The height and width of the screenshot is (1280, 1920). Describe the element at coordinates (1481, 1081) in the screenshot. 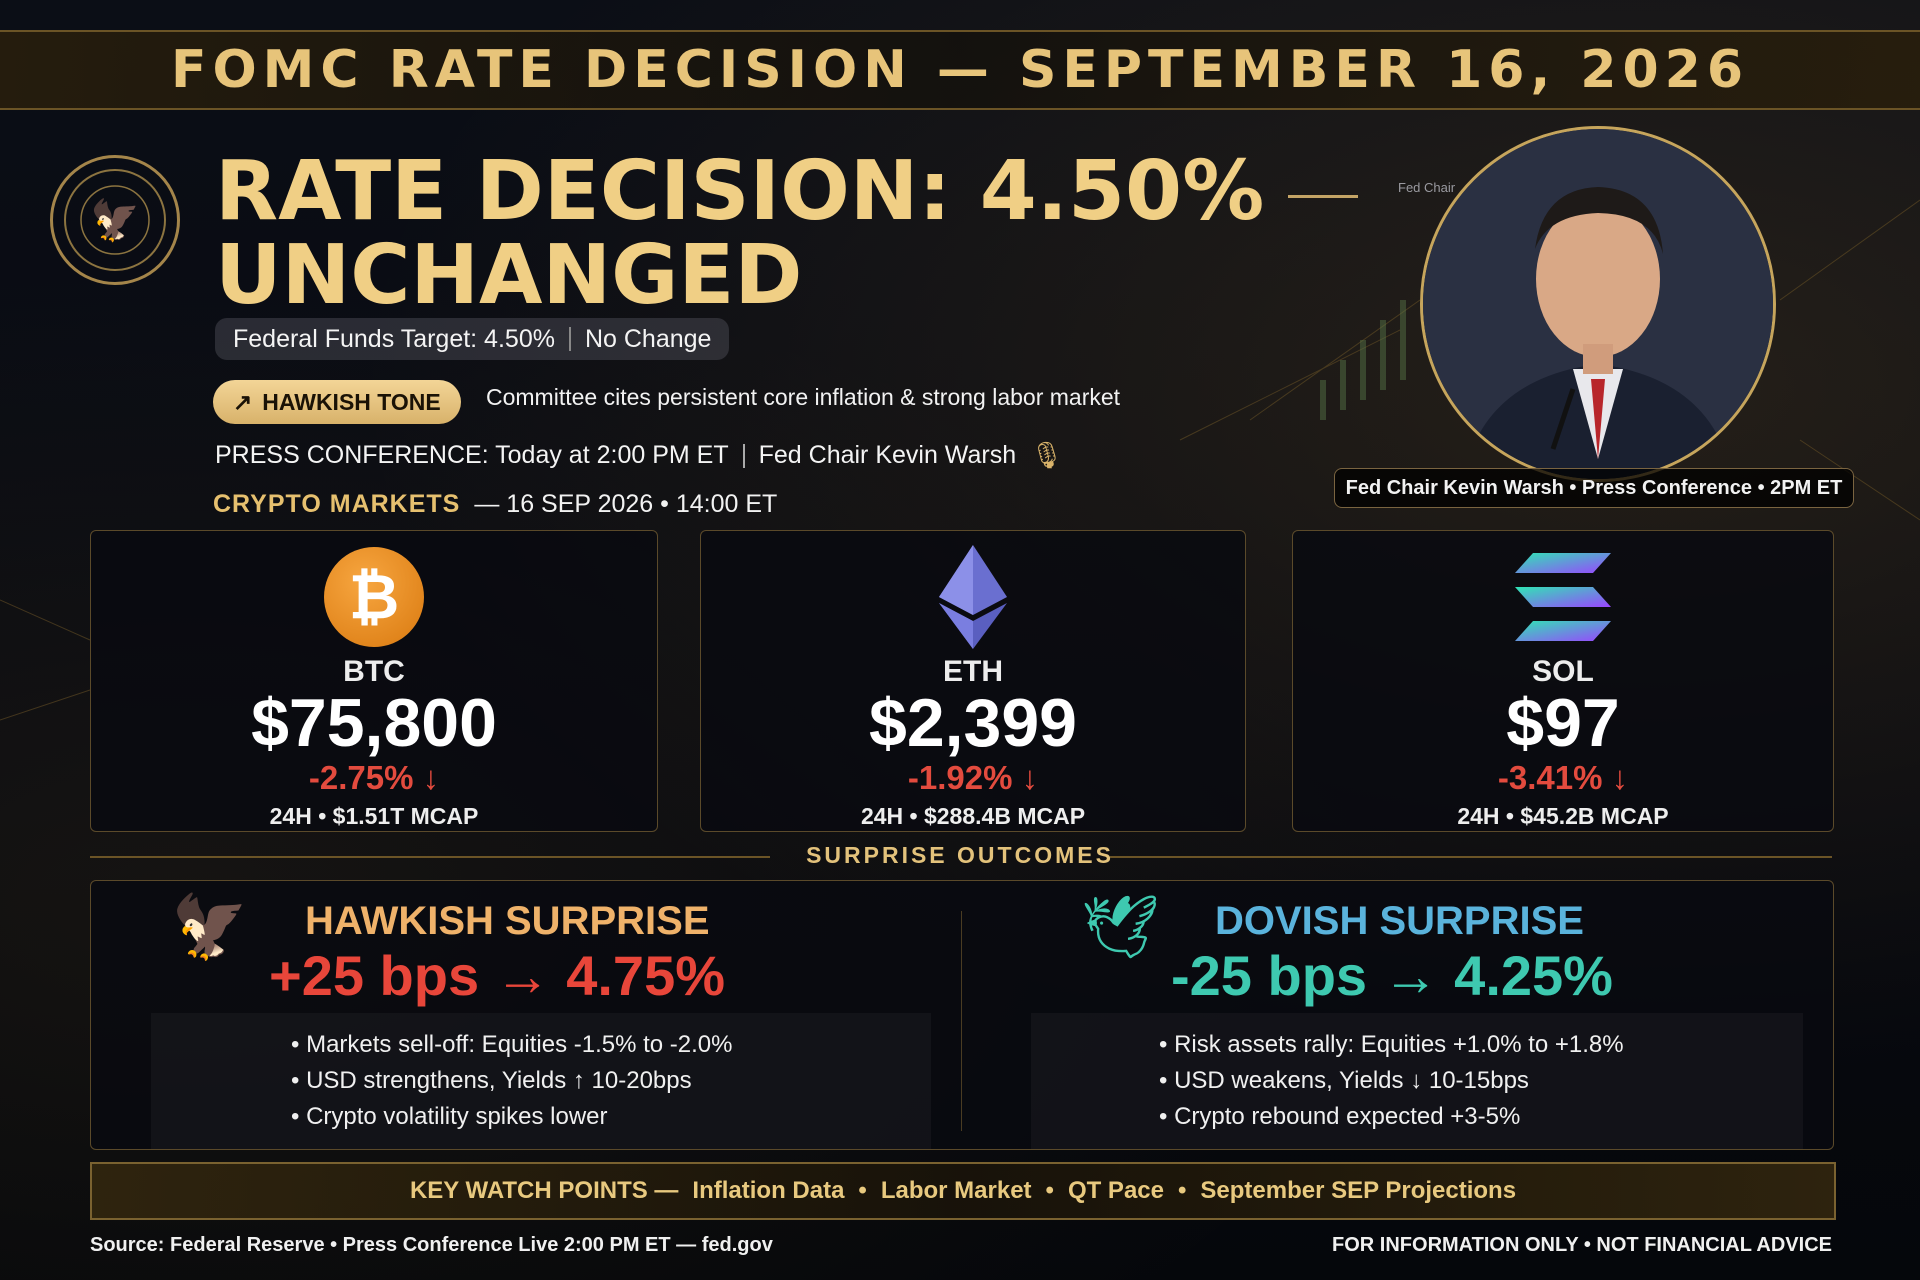

I see `dovish-point: USD weakens, Yields ↓ 10-15bps` at that location.